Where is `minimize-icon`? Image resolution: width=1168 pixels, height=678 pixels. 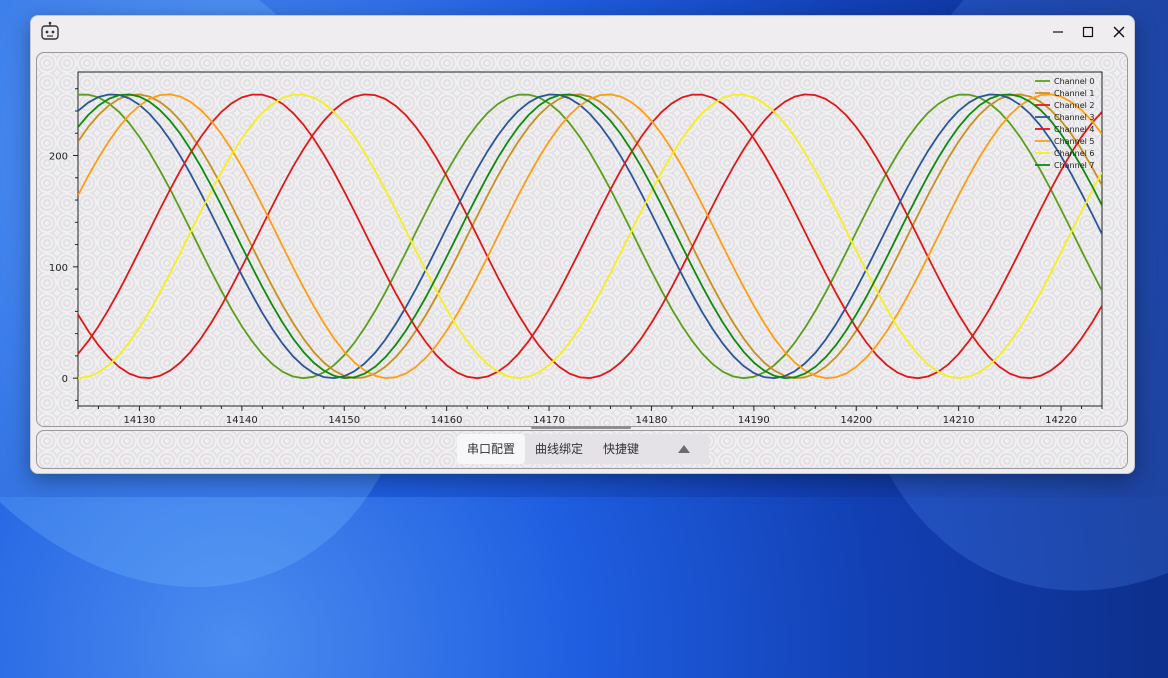
minimize-icon is located at coordinates (1058, 32).